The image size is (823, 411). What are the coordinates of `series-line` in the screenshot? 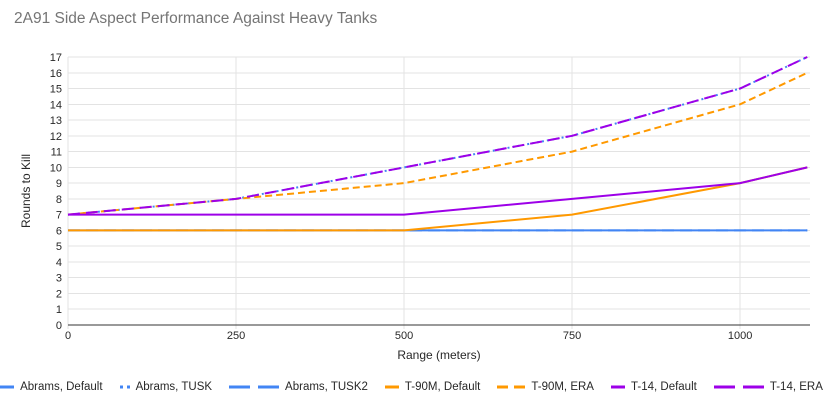 It's located at (438, 191).